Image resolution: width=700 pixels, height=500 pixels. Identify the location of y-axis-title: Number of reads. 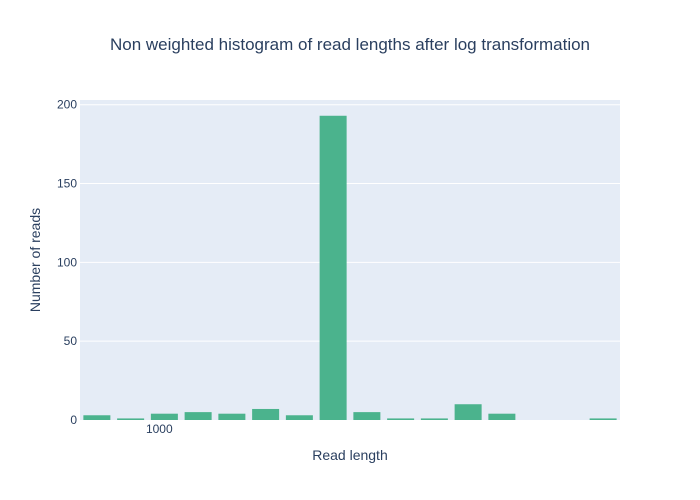
(35, 260).